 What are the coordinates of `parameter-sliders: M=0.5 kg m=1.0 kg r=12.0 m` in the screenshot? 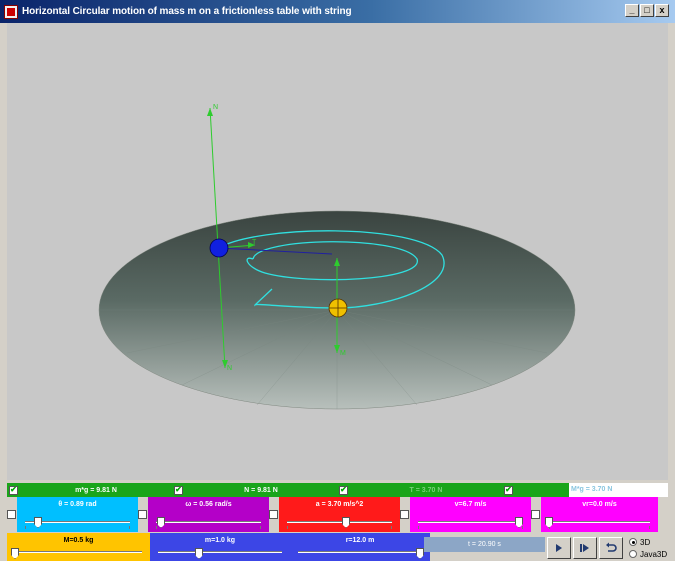 It's located at (337, 547).